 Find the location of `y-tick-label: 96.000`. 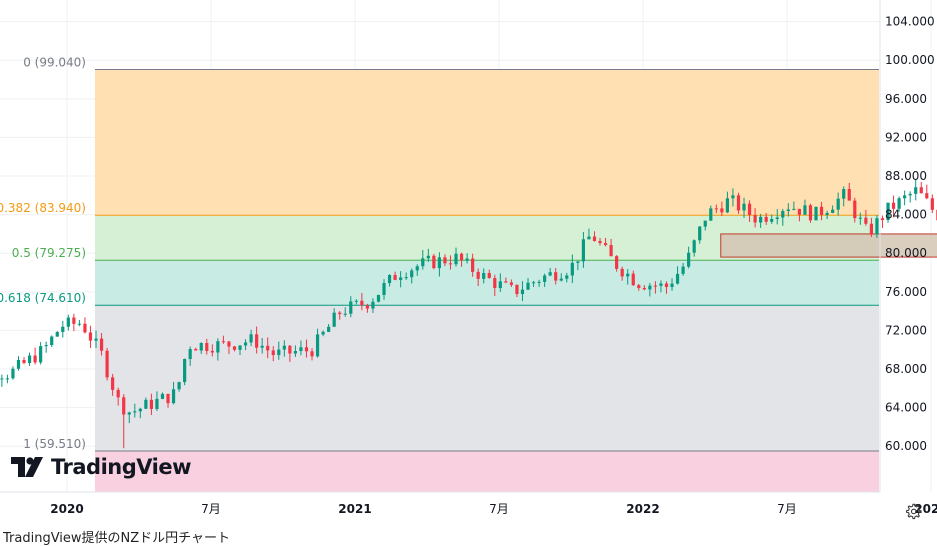

y-tick-label: 96.000 is located at coordinates (906, 99).